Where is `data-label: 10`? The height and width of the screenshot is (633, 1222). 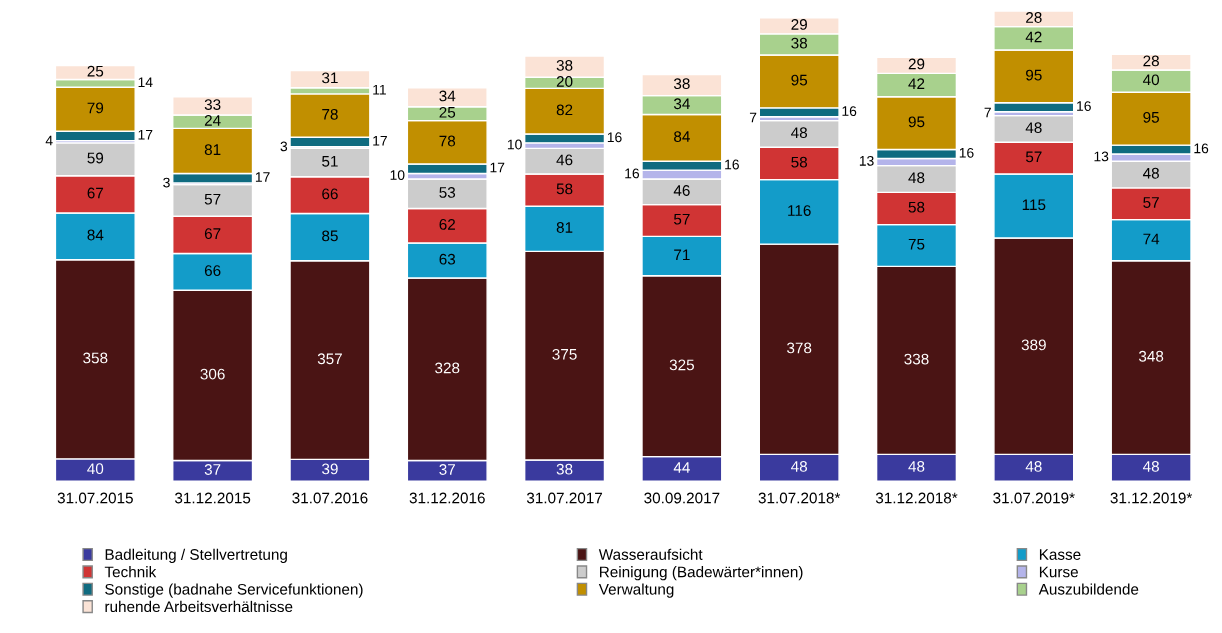 data-label: 10 is located at coordinates (514, 144).